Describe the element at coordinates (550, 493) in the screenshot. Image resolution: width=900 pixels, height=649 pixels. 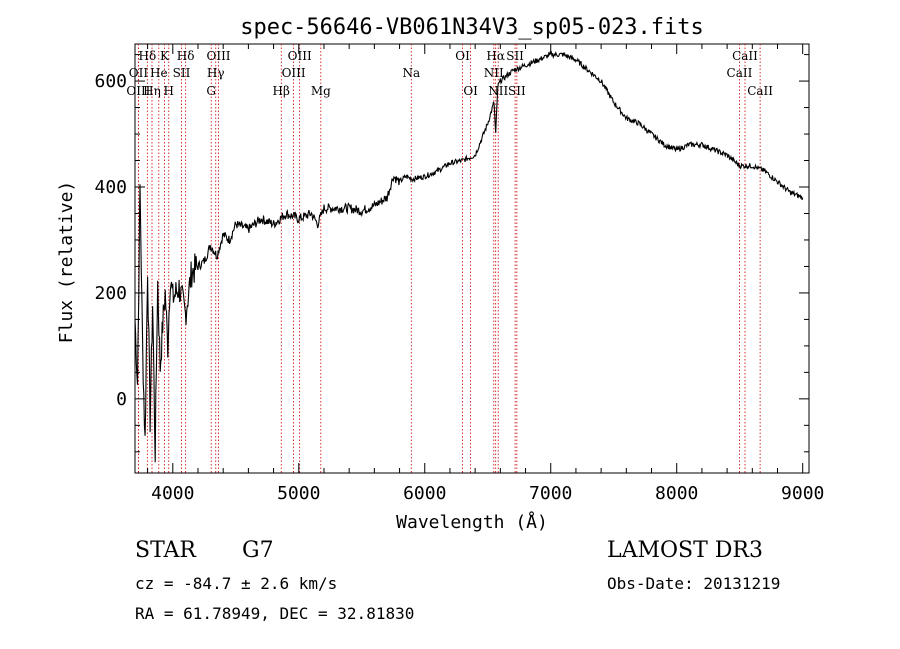
I see `x-tick-label: 7000` at that location.